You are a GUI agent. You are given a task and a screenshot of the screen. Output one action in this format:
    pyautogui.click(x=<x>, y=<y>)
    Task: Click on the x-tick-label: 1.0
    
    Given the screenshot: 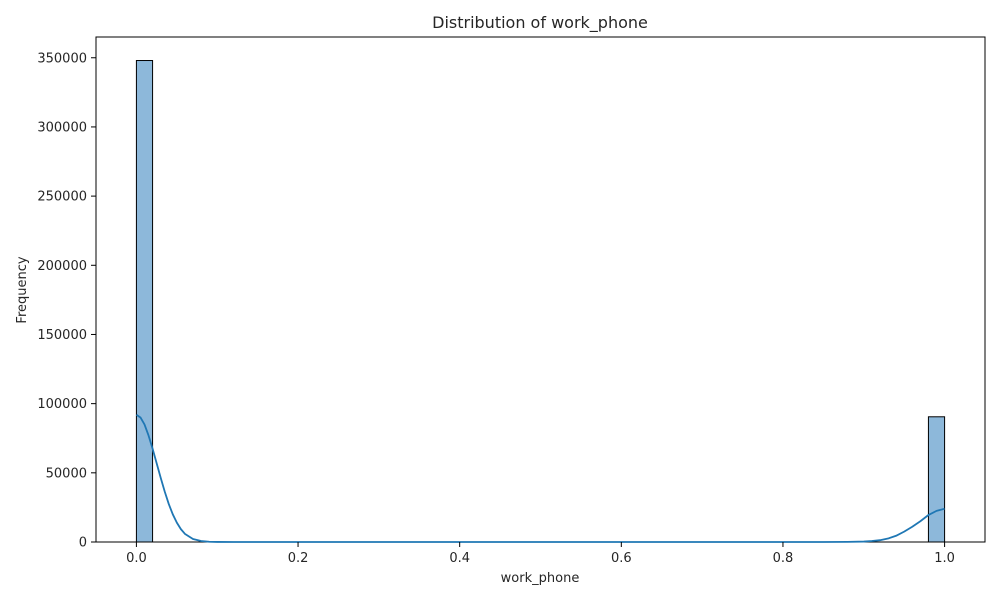 What is the action you would take?
    pyautogui.click(x=944, y=558)
    